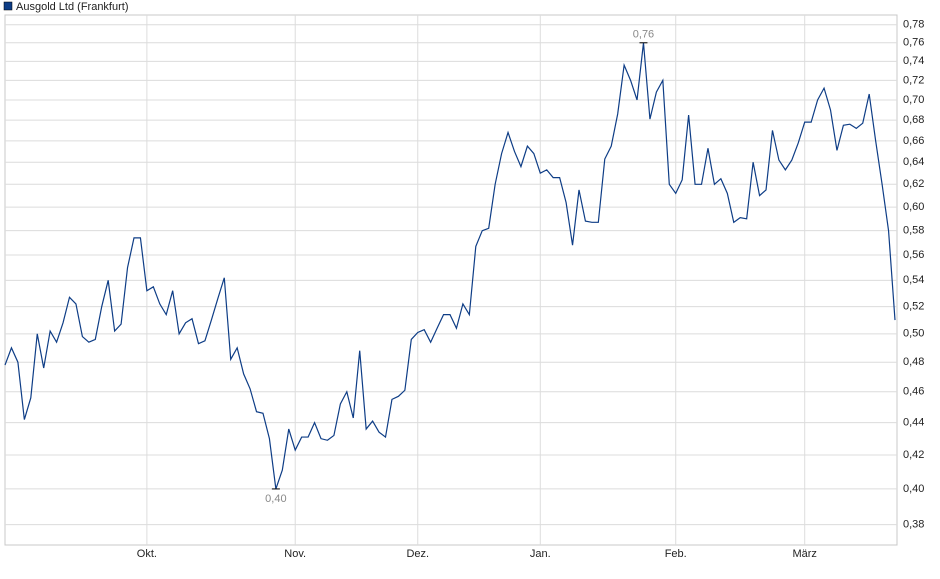 The image size is (940, 579). I want to click on y-tick-label: 0,58, so click(913, 231).